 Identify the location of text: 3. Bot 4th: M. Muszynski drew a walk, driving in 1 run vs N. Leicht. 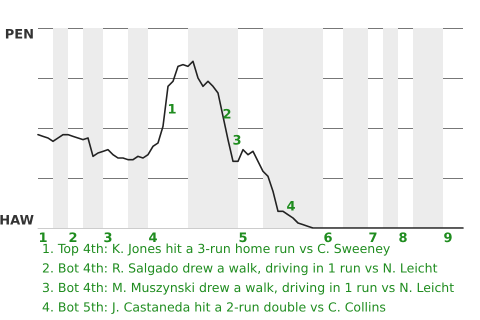
(248, 287).